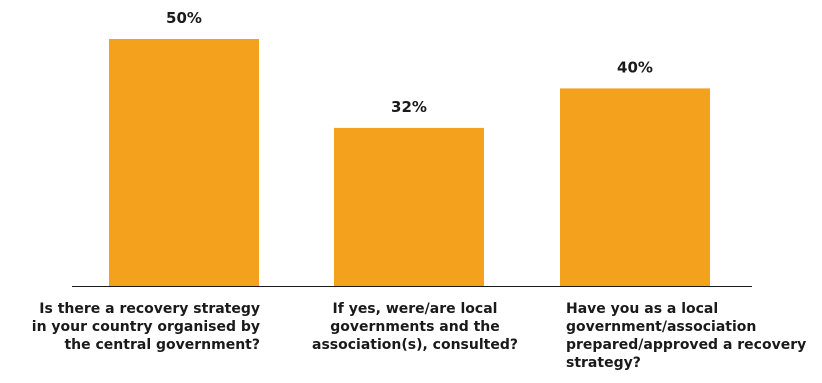  Describe the element at coordinates (409, 107) in the screenshot. I see `value-label-2: 32%` at that location.